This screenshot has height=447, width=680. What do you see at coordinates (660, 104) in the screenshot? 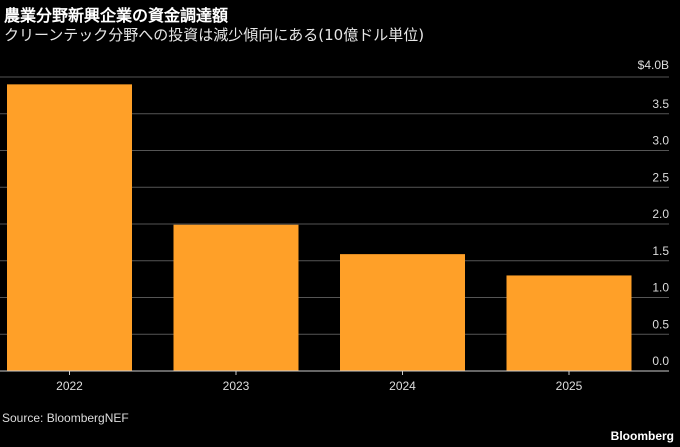
I see `y-tick-label: 3.5` at bounding box center [660, 104].